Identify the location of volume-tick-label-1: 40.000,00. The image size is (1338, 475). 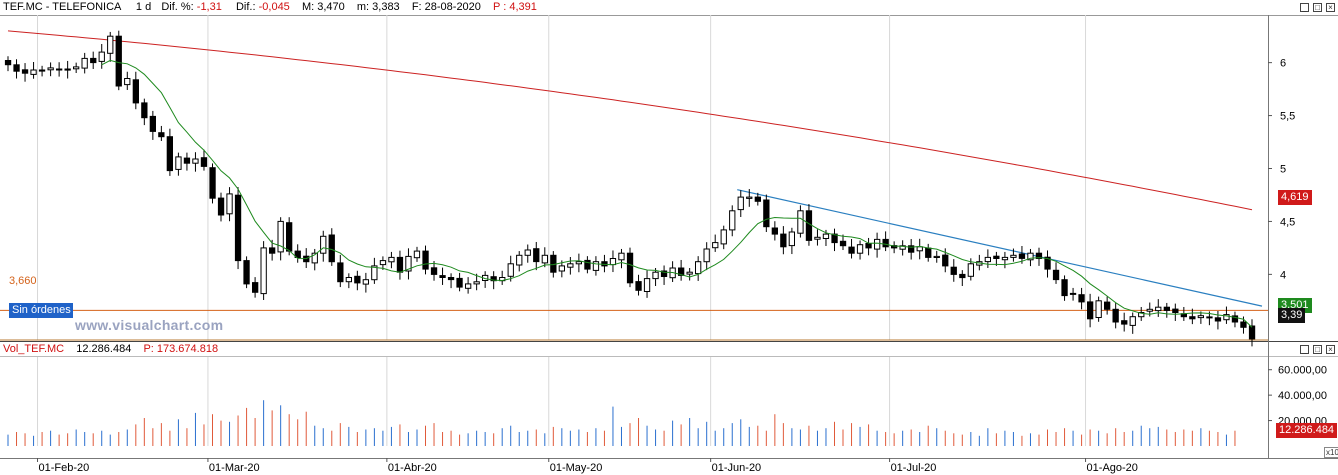
(1302, 396).